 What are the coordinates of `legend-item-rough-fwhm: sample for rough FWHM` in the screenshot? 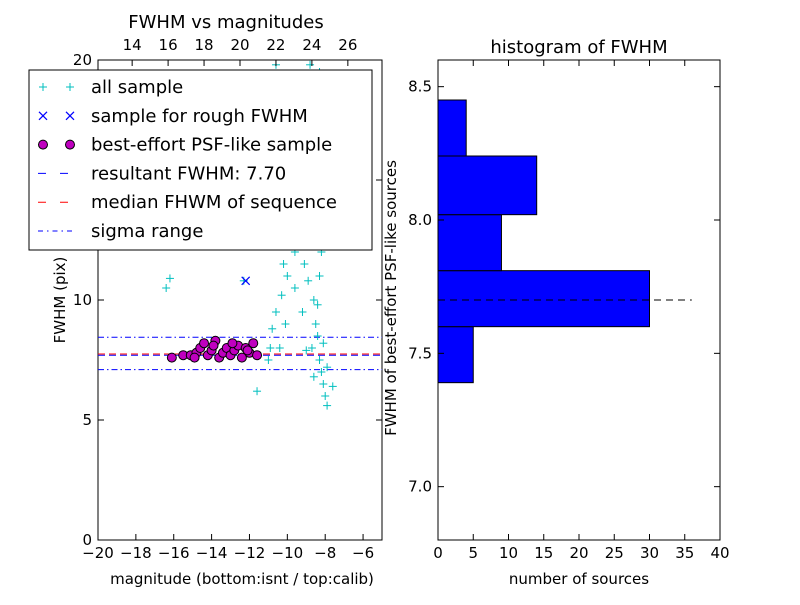 It's located at (173, 116).